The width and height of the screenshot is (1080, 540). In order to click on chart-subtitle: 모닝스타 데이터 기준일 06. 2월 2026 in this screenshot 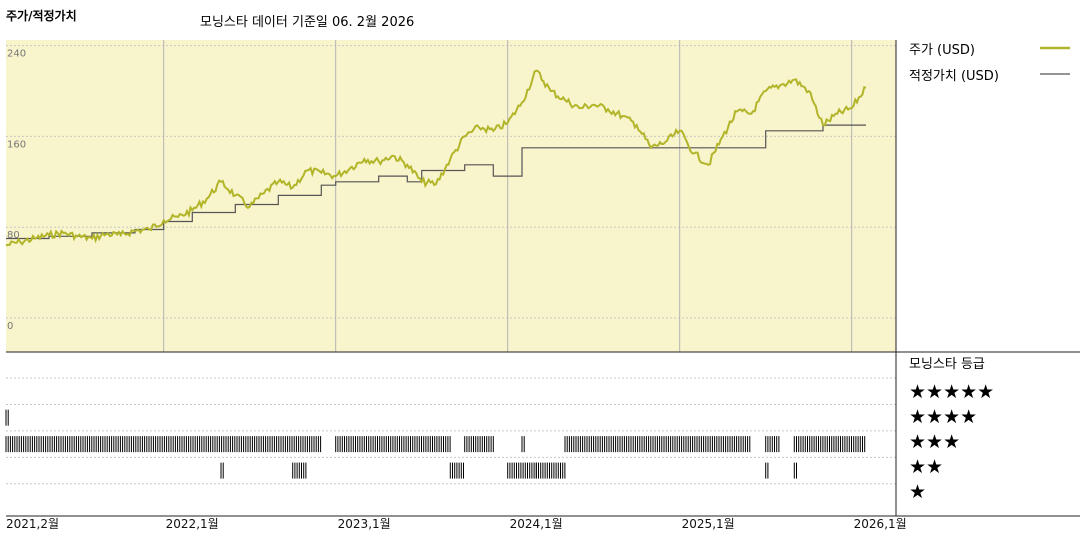, I will do `click(307, 22)`.